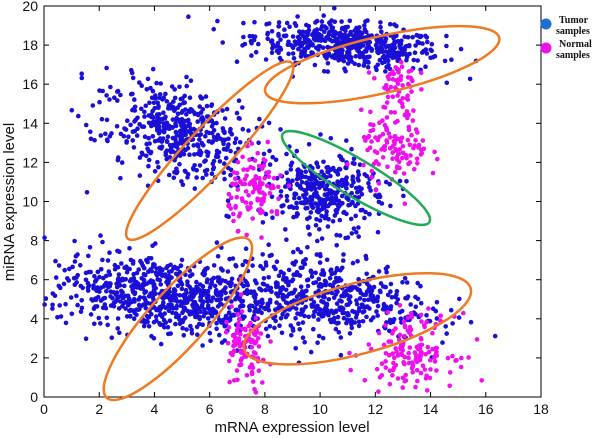 This screenshot has height=438, width=596. Describe the element at coordinates (431, 409) in the screenshot. I see `x-tick-label: 14` at that location.